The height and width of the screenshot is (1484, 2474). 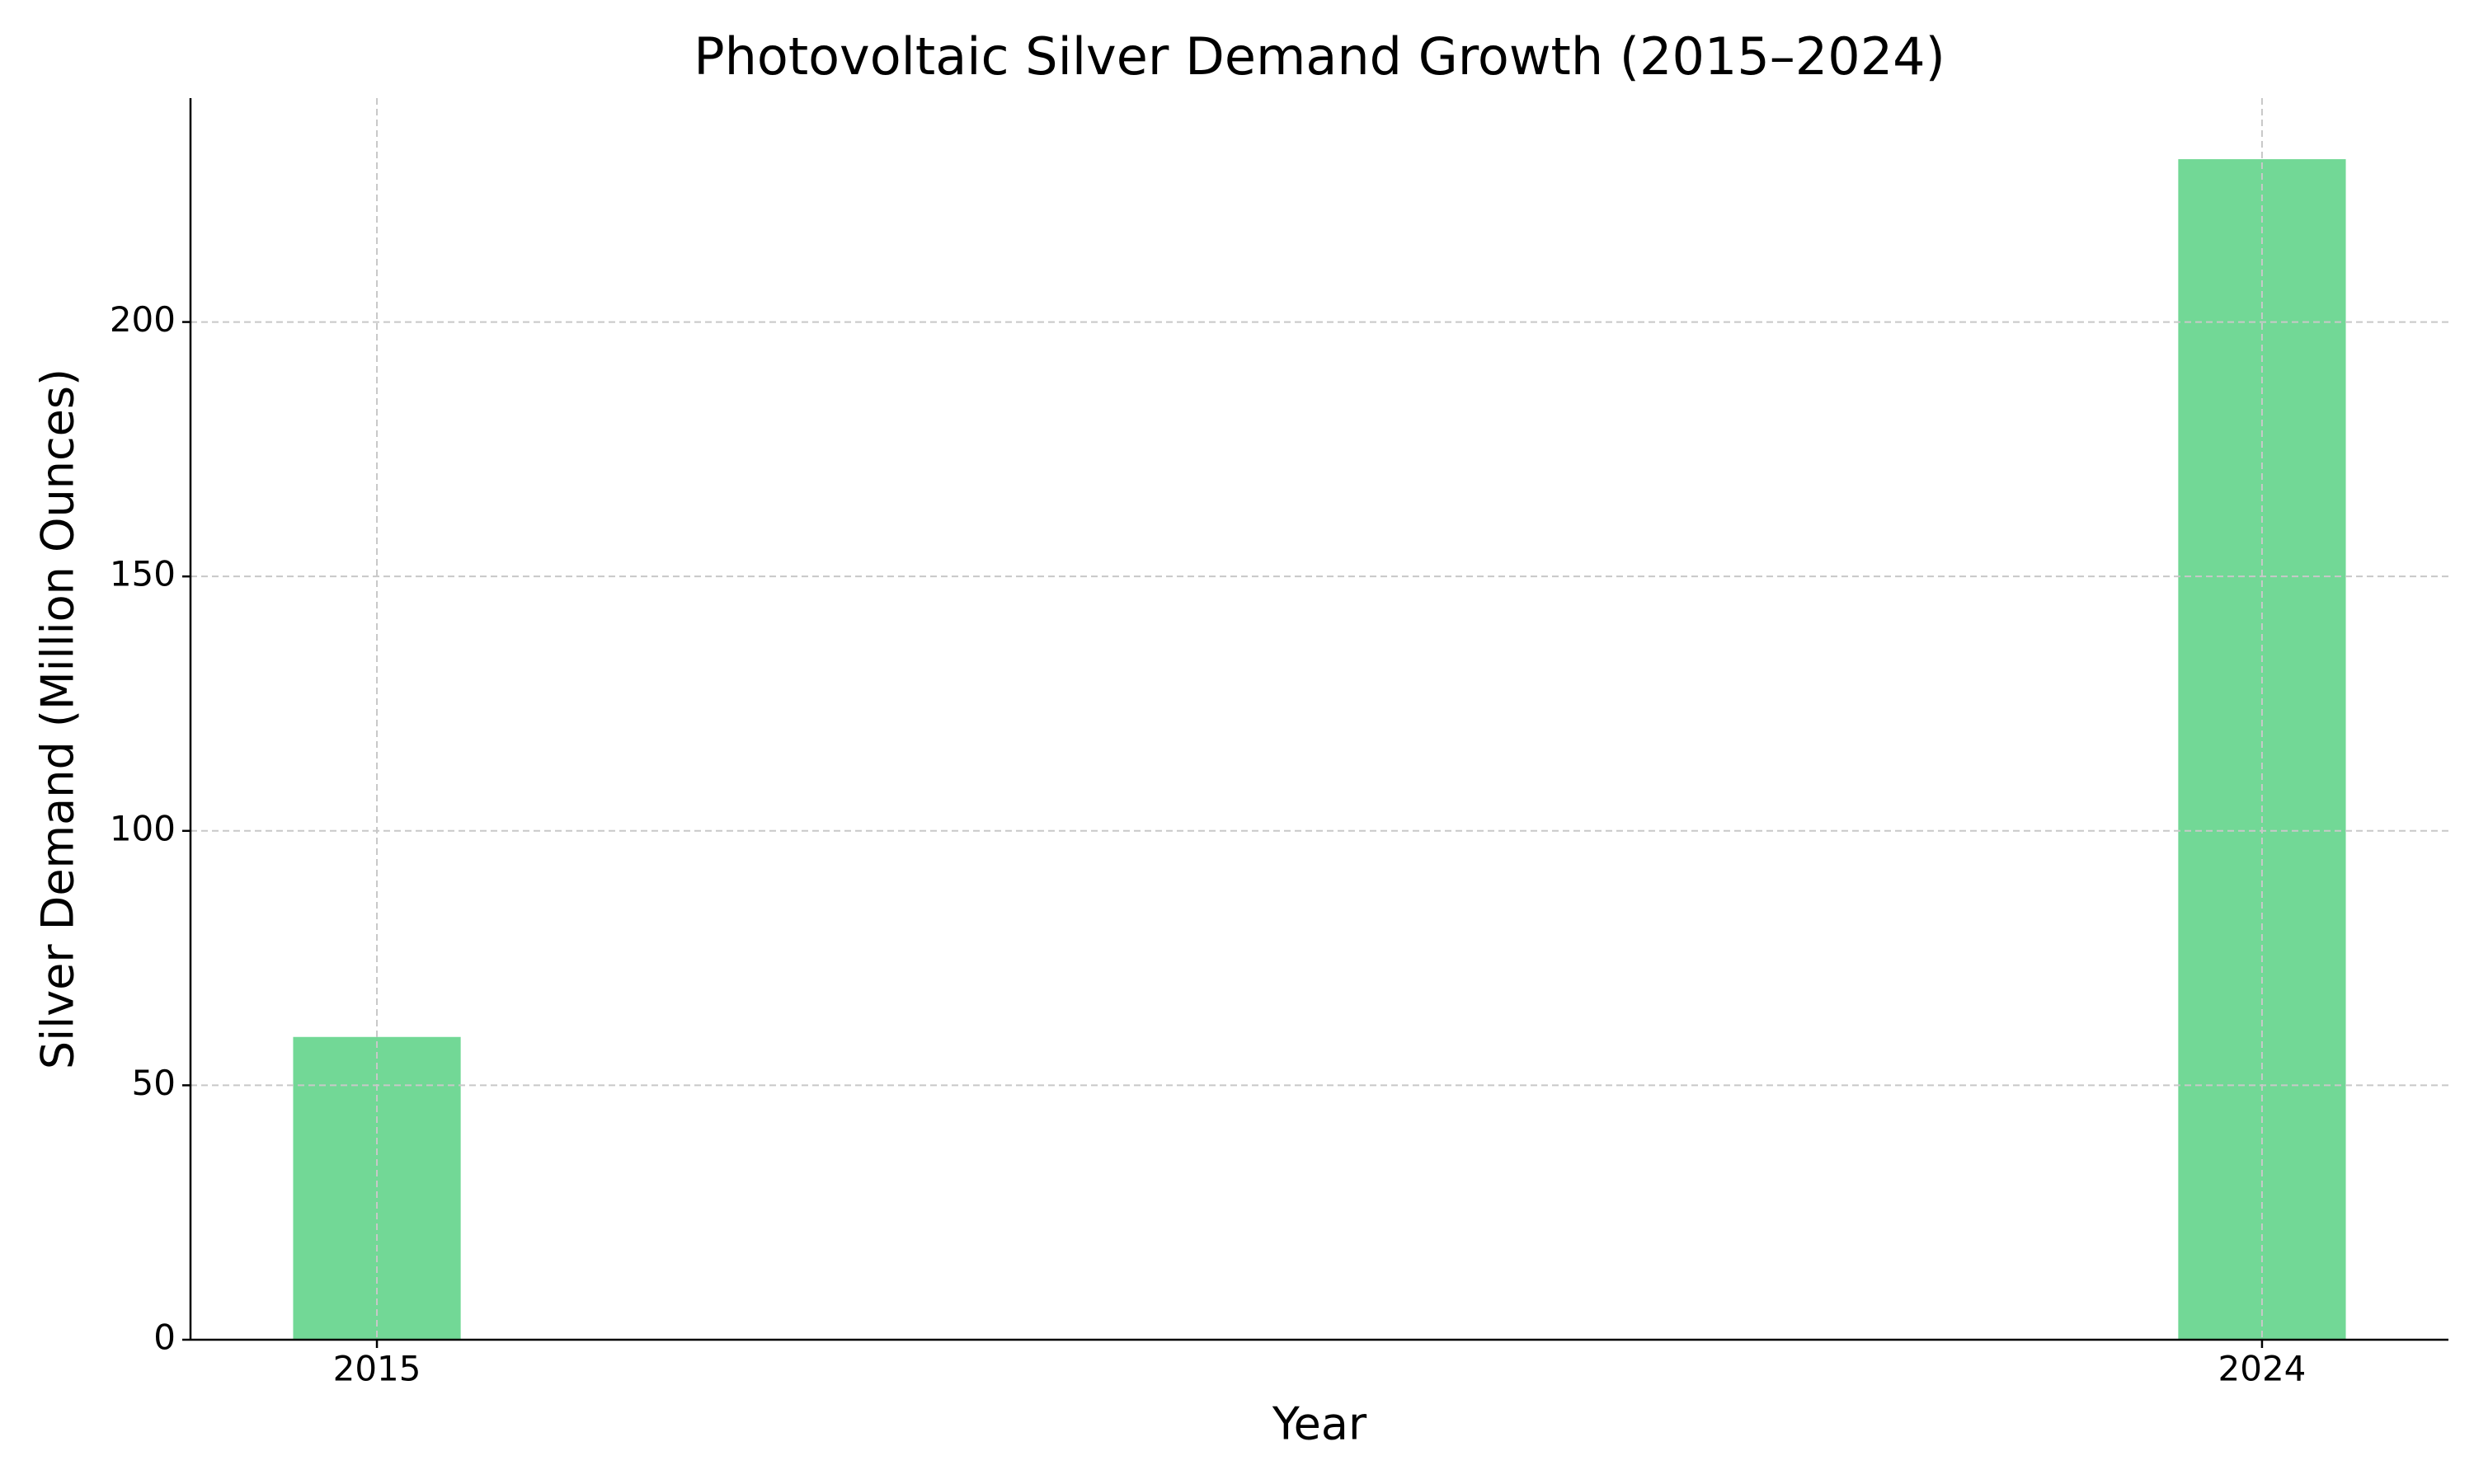 I want to click on x-axis-label: Year, so click(x=1319, y=1424).